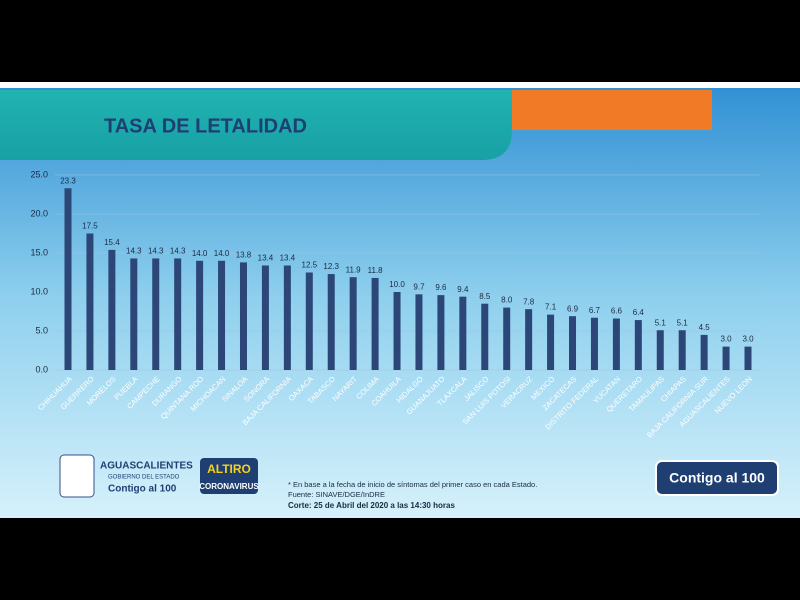 The height and width of the screenshot is (600, 800). I want to click on value-label: 7.8, so click(529, 301).